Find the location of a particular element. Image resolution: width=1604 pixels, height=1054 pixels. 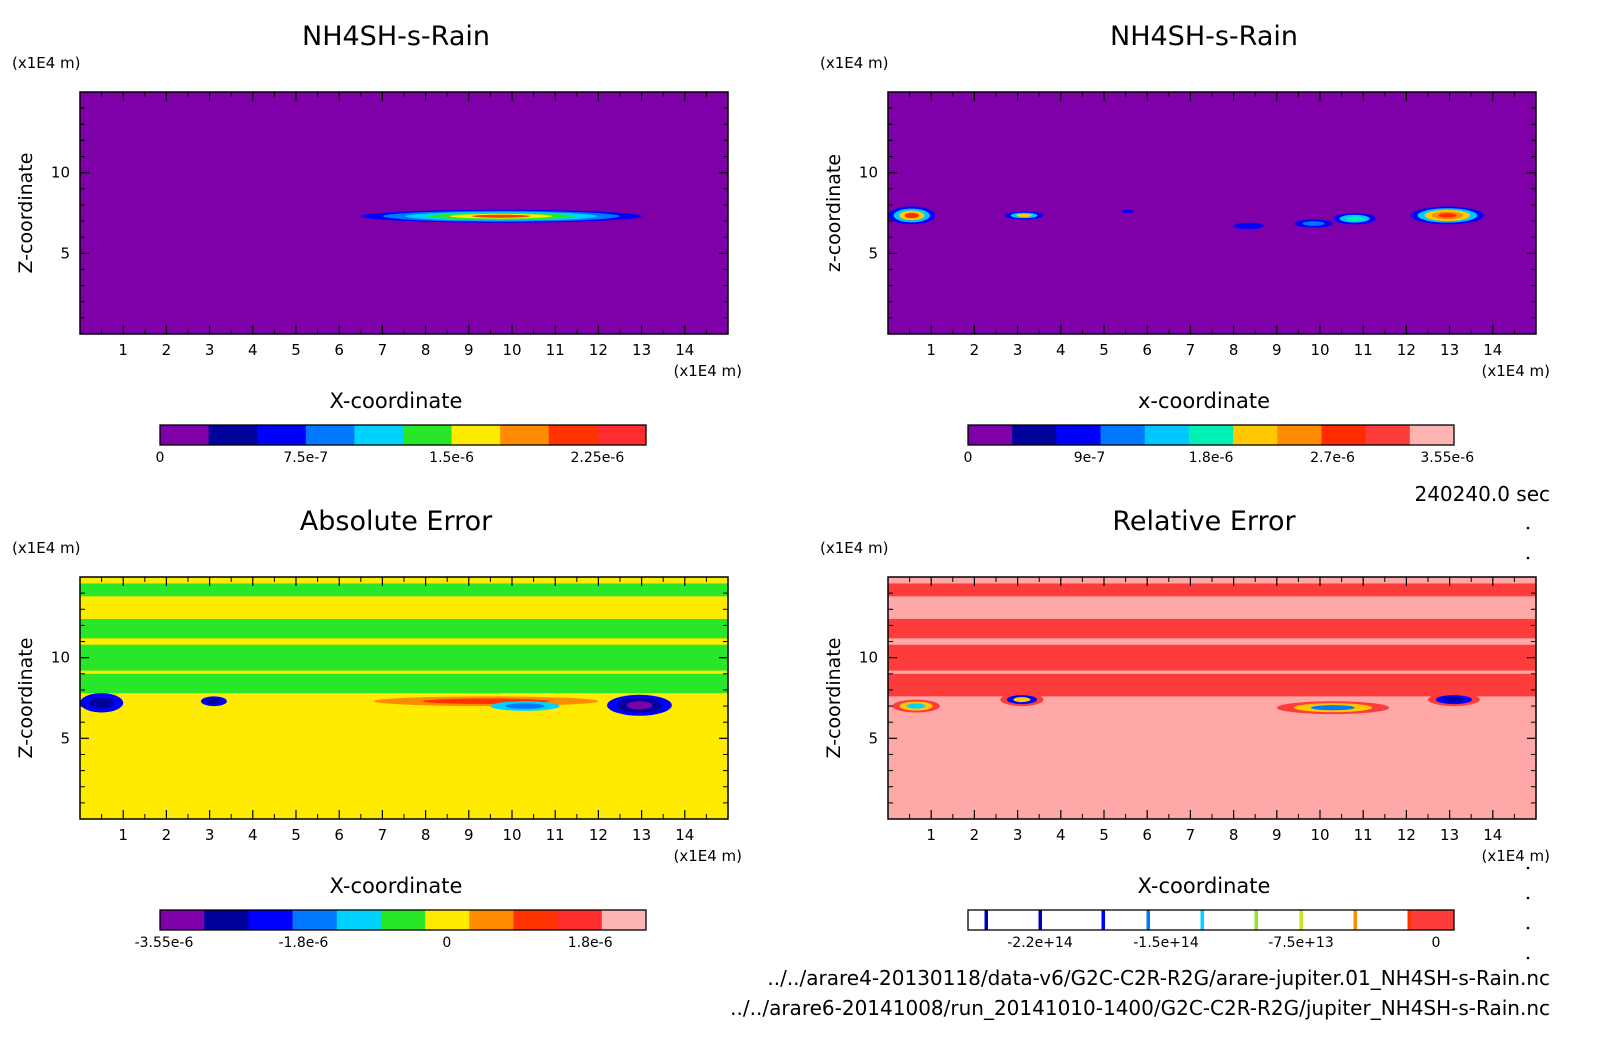

colorbar-tick-label: 1.8e-6 is located at coordinates (590, 943).